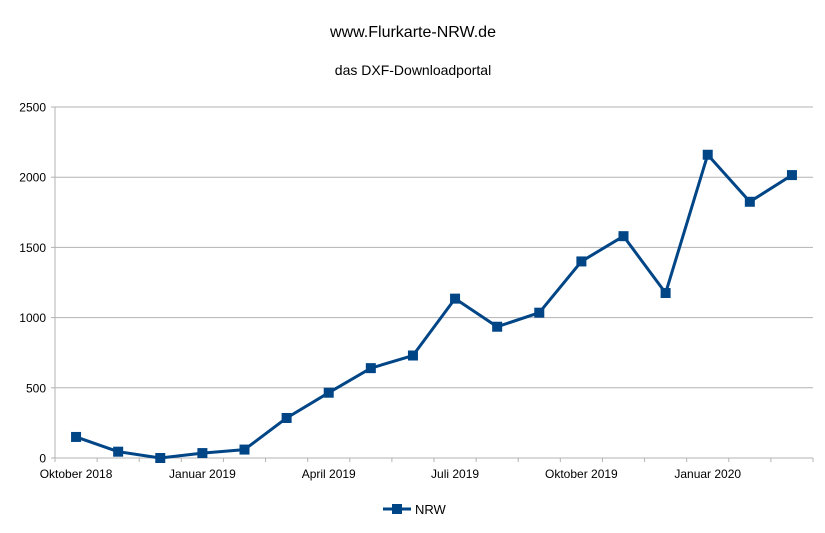  I want to click on y-tick-label: 2500, so click(32, 108).